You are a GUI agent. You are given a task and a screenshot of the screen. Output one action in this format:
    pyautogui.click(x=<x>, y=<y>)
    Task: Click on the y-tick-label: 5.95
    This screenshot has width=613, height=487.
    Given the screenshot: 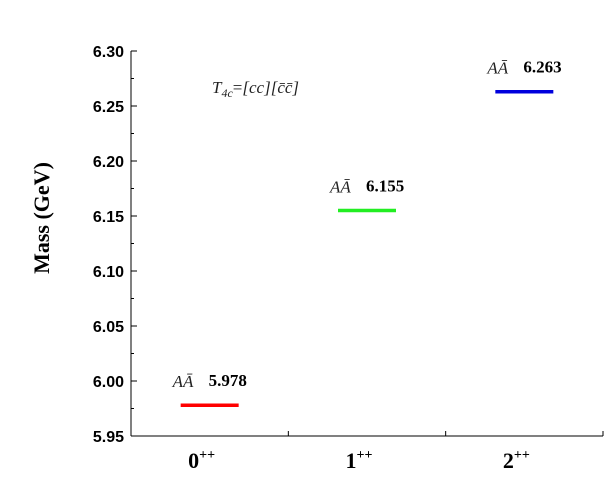 What is the action you would take?
    pyautogui.click(x=108, y=437)
    